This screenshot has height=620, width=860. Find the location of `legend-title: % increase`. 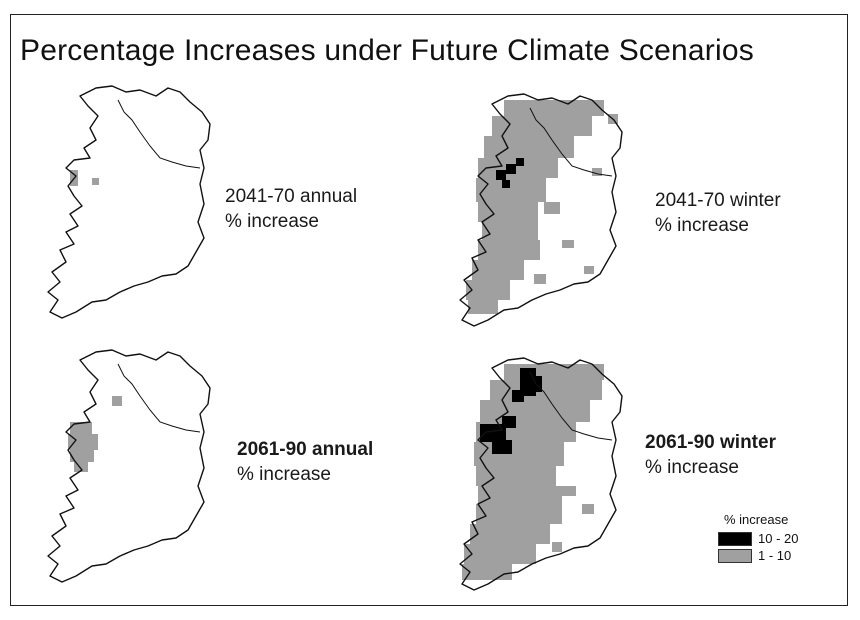

legend-title: % increase is located at coordinates (756, 519).